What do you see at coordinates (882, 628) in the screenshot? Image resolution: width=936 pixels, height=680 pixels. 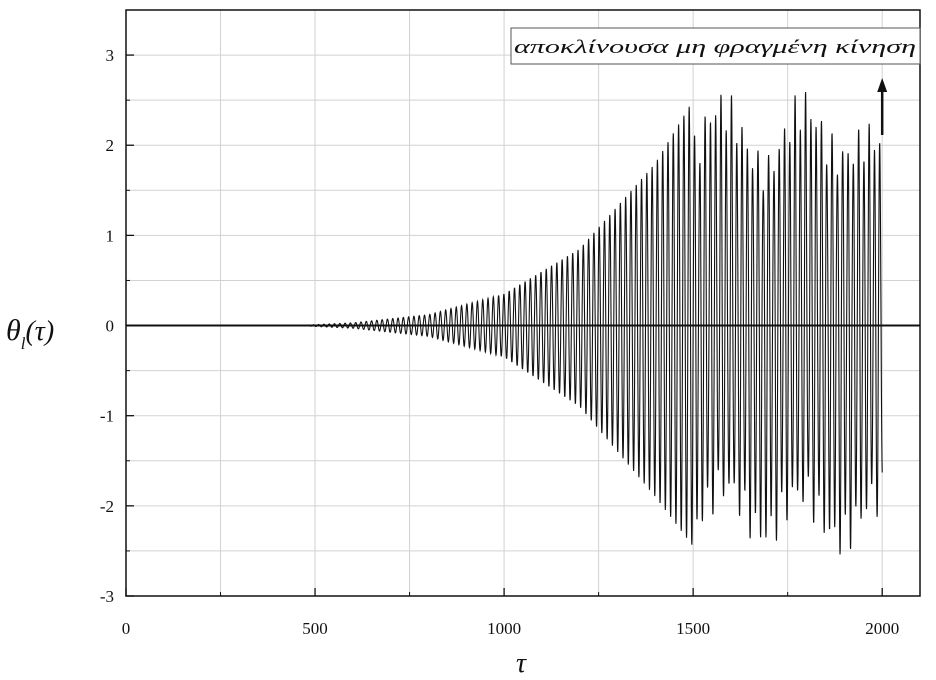 I see `x-tick-label: 2000` at bounding box center [882, 628].